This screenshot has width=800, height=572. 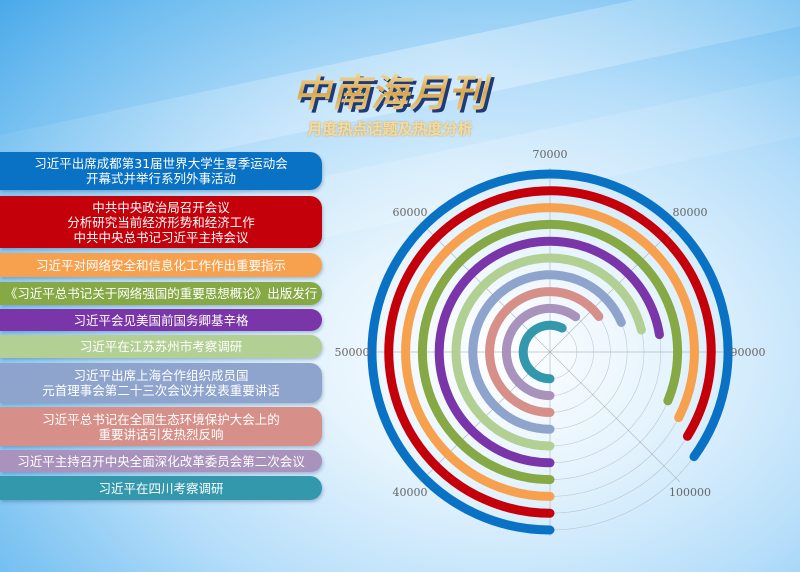 What do you see at coordinates (161, 419) in the screenshot?
I see `legend-label: 习近平总书记在全国生态环境保护大会上的` at bounding box center [161, 419].